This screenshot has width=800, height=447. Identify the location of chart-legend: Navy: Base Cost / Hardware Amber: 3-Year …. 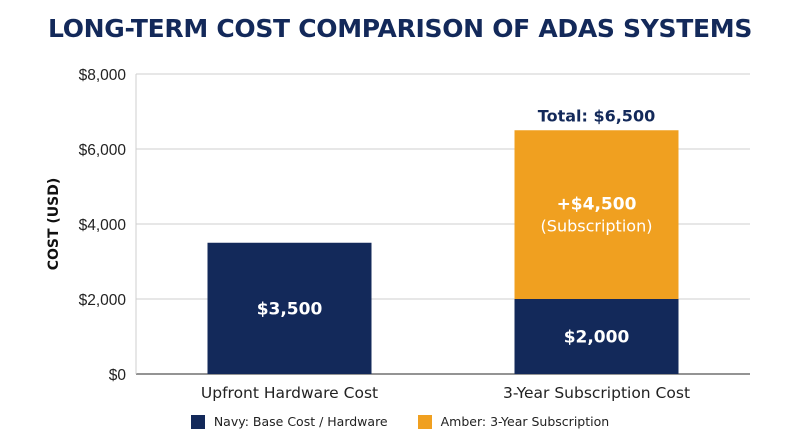
(400, 421).